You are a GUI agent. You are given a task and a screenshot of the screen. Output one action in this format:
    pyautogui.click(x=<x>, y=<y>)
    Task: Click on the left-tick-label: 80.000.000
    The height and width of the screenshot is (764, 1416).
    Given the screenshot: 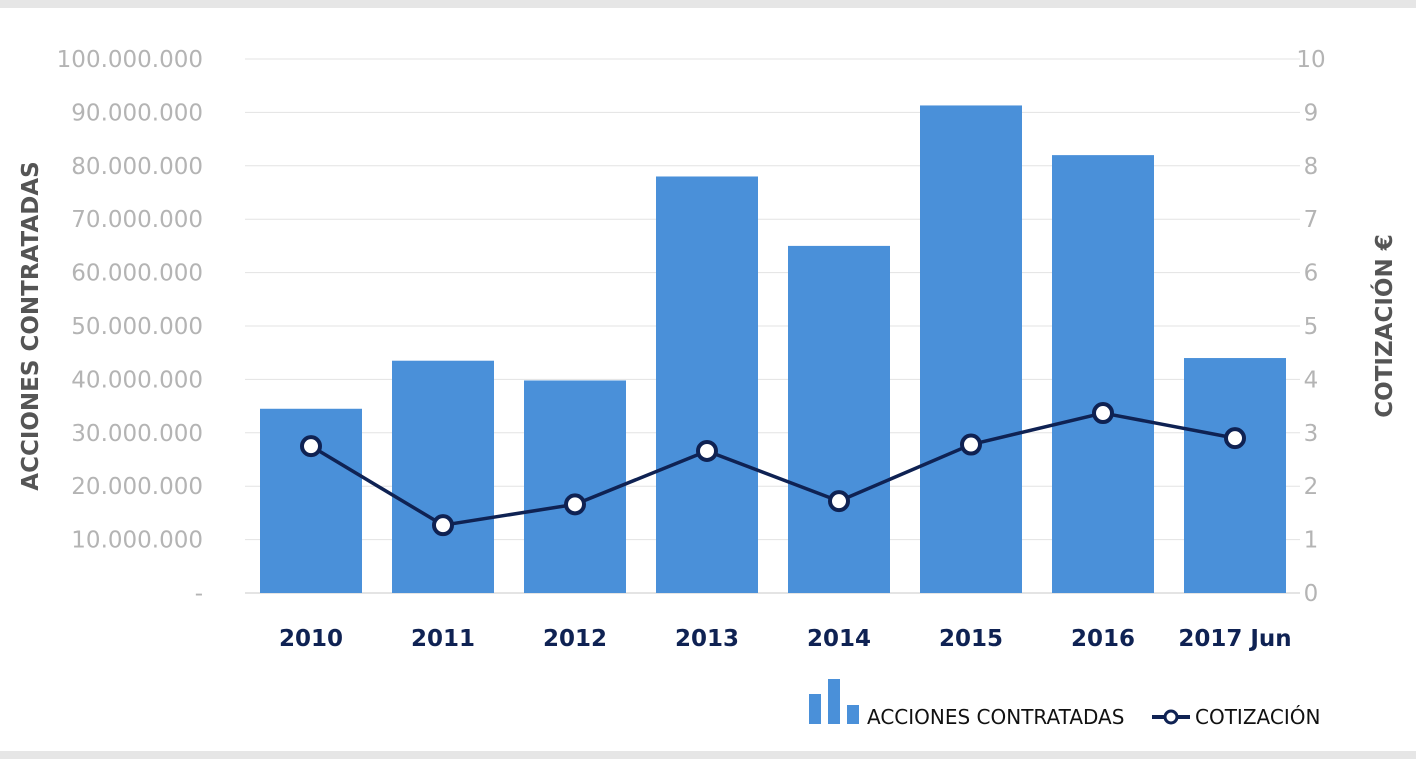 What is the action you would take?
    pyautogui.click(x=137, y=167)
    